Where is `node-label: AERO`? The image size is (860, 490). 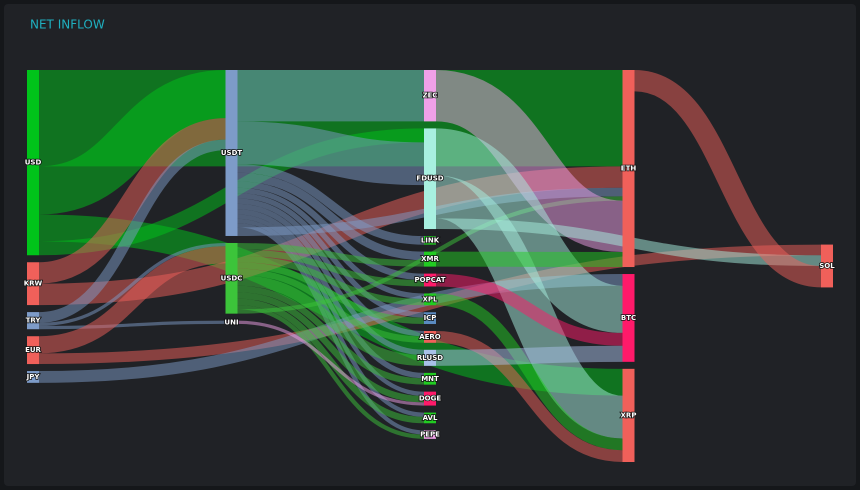 node-label: AERO is located at coordinates (430, 337).